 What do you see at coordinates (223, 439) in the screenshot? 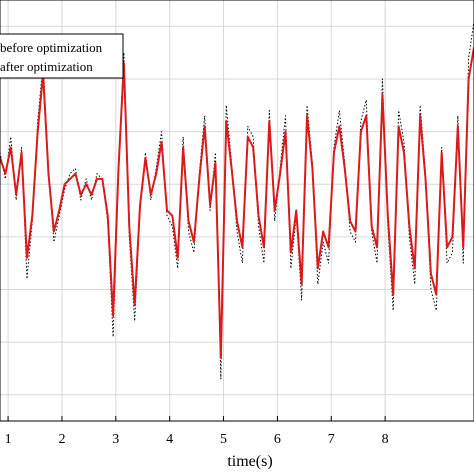
I see `x-tick-label-4: 5` at bounding box center [223, 439].